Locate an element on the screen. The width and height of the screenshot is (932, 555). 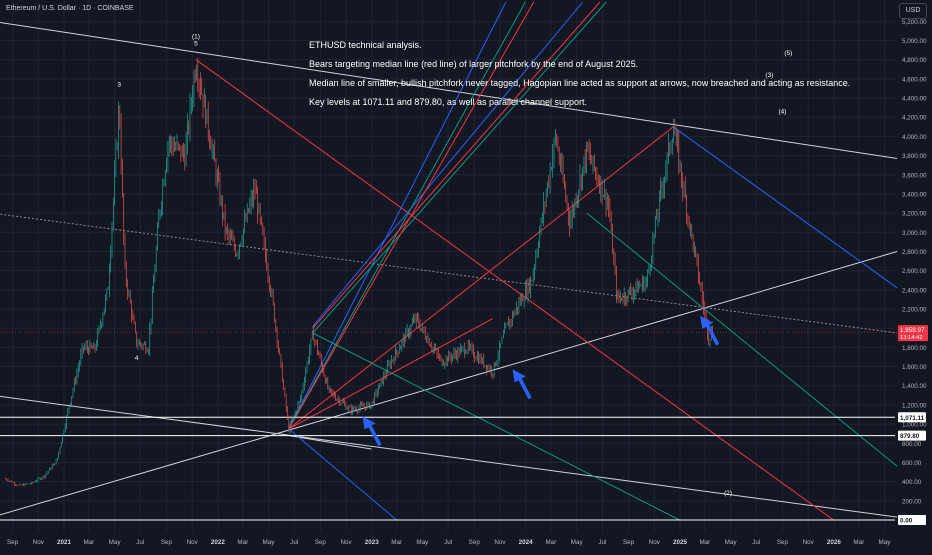
x-tick-label: 2022 is located at coordinates (218, 542).